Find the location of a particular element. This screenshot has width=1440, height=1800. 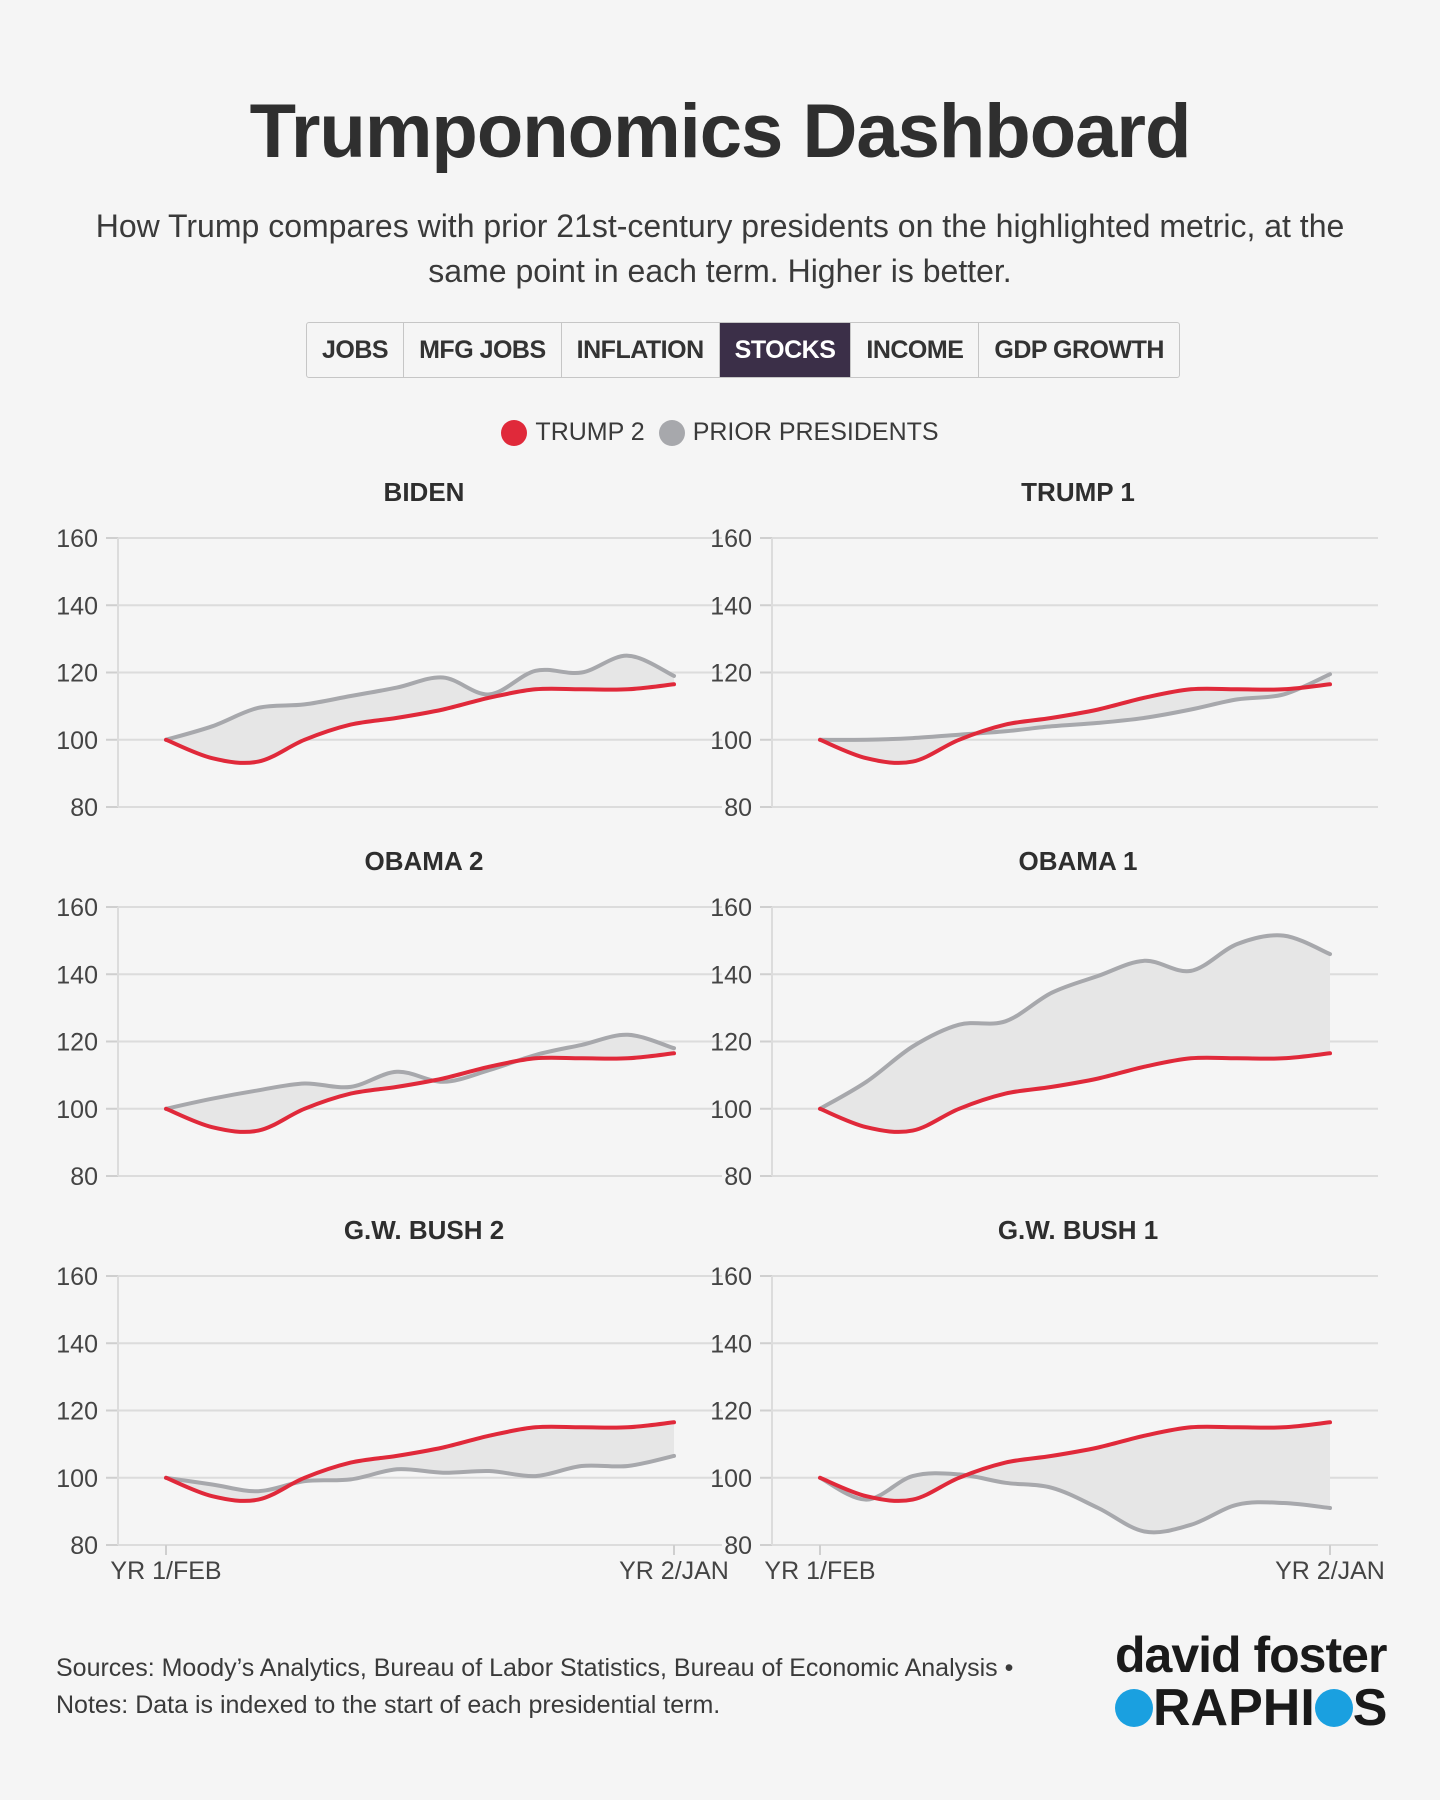

legend-item-trump2: TRUMP 2 is located at coordinates (573, 432).